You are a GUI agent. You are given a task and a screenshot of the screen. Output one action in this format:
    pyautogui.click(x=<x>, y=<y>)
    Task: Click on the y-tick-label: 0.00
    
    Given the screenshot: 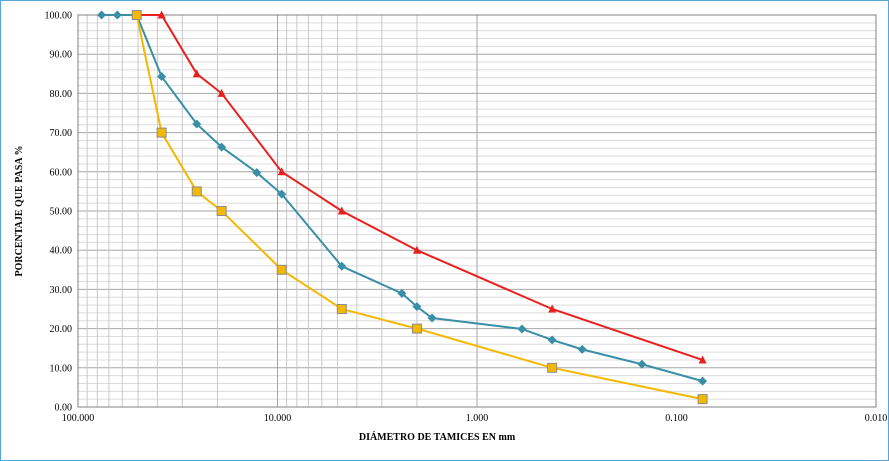 What is the action you would take?
    pyautogui.click(x=64, y=408)
    